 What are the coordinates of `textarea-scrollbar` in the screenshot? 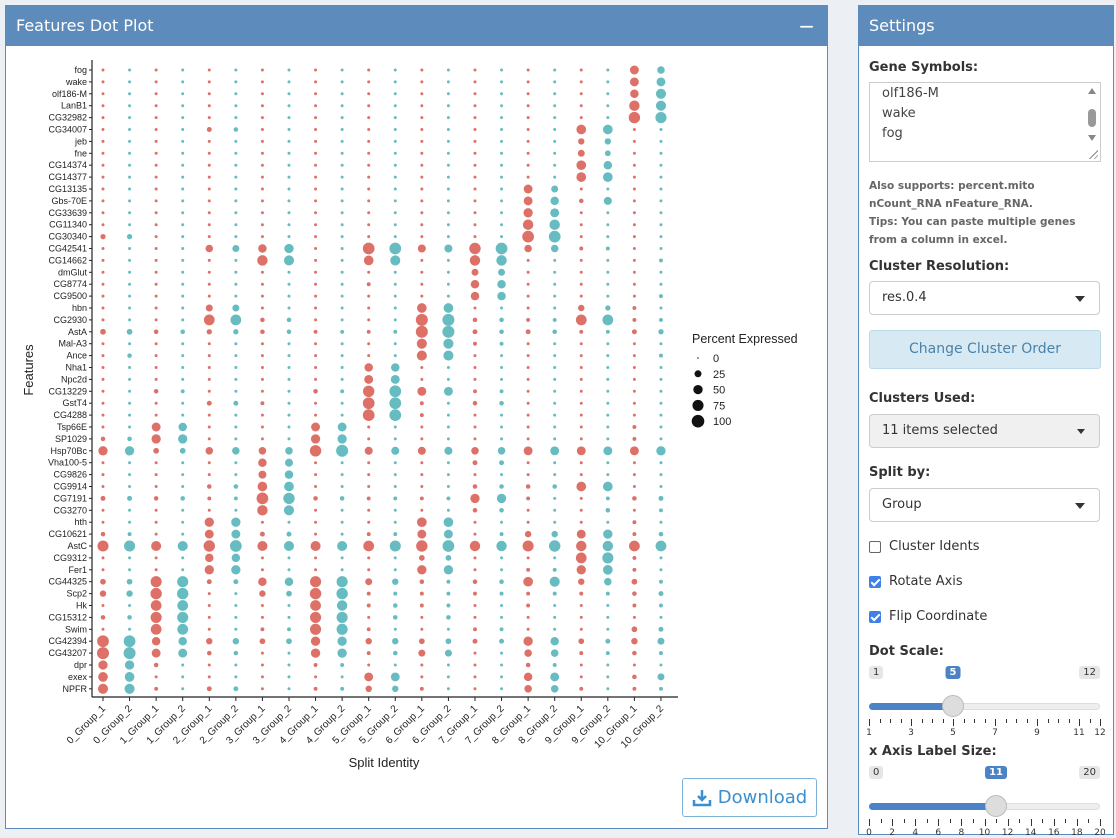 It's located at (1092, 115).